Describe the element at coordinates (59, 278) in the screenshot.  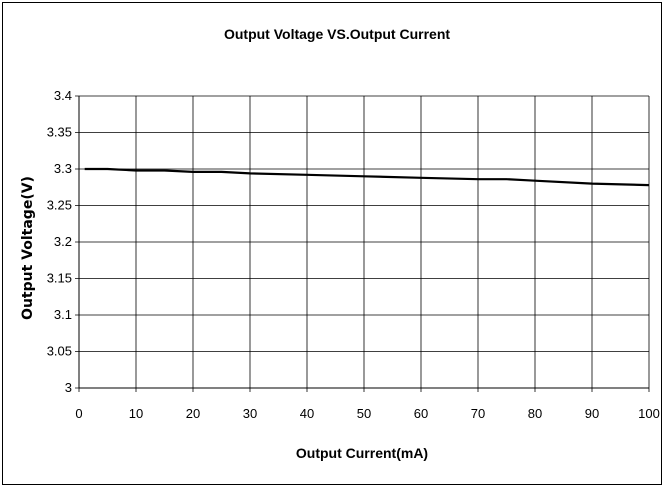
I see `y-tick-label: 3.15` at that location.